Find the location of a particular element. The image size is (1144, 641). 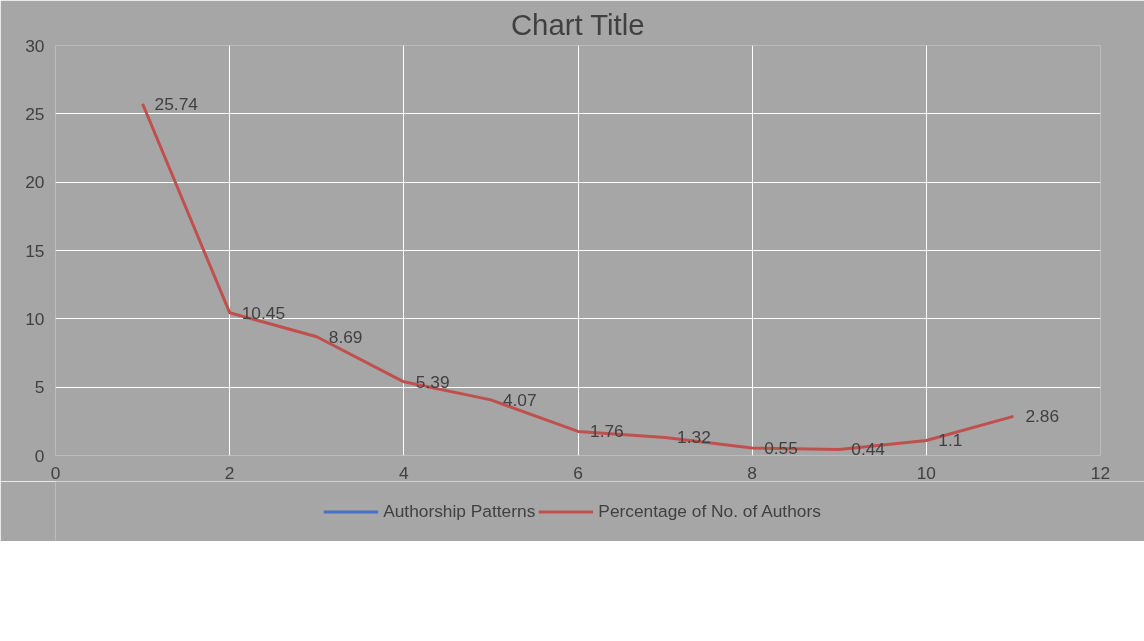

data-label: 10.45 is located at coordinates (263, 312).